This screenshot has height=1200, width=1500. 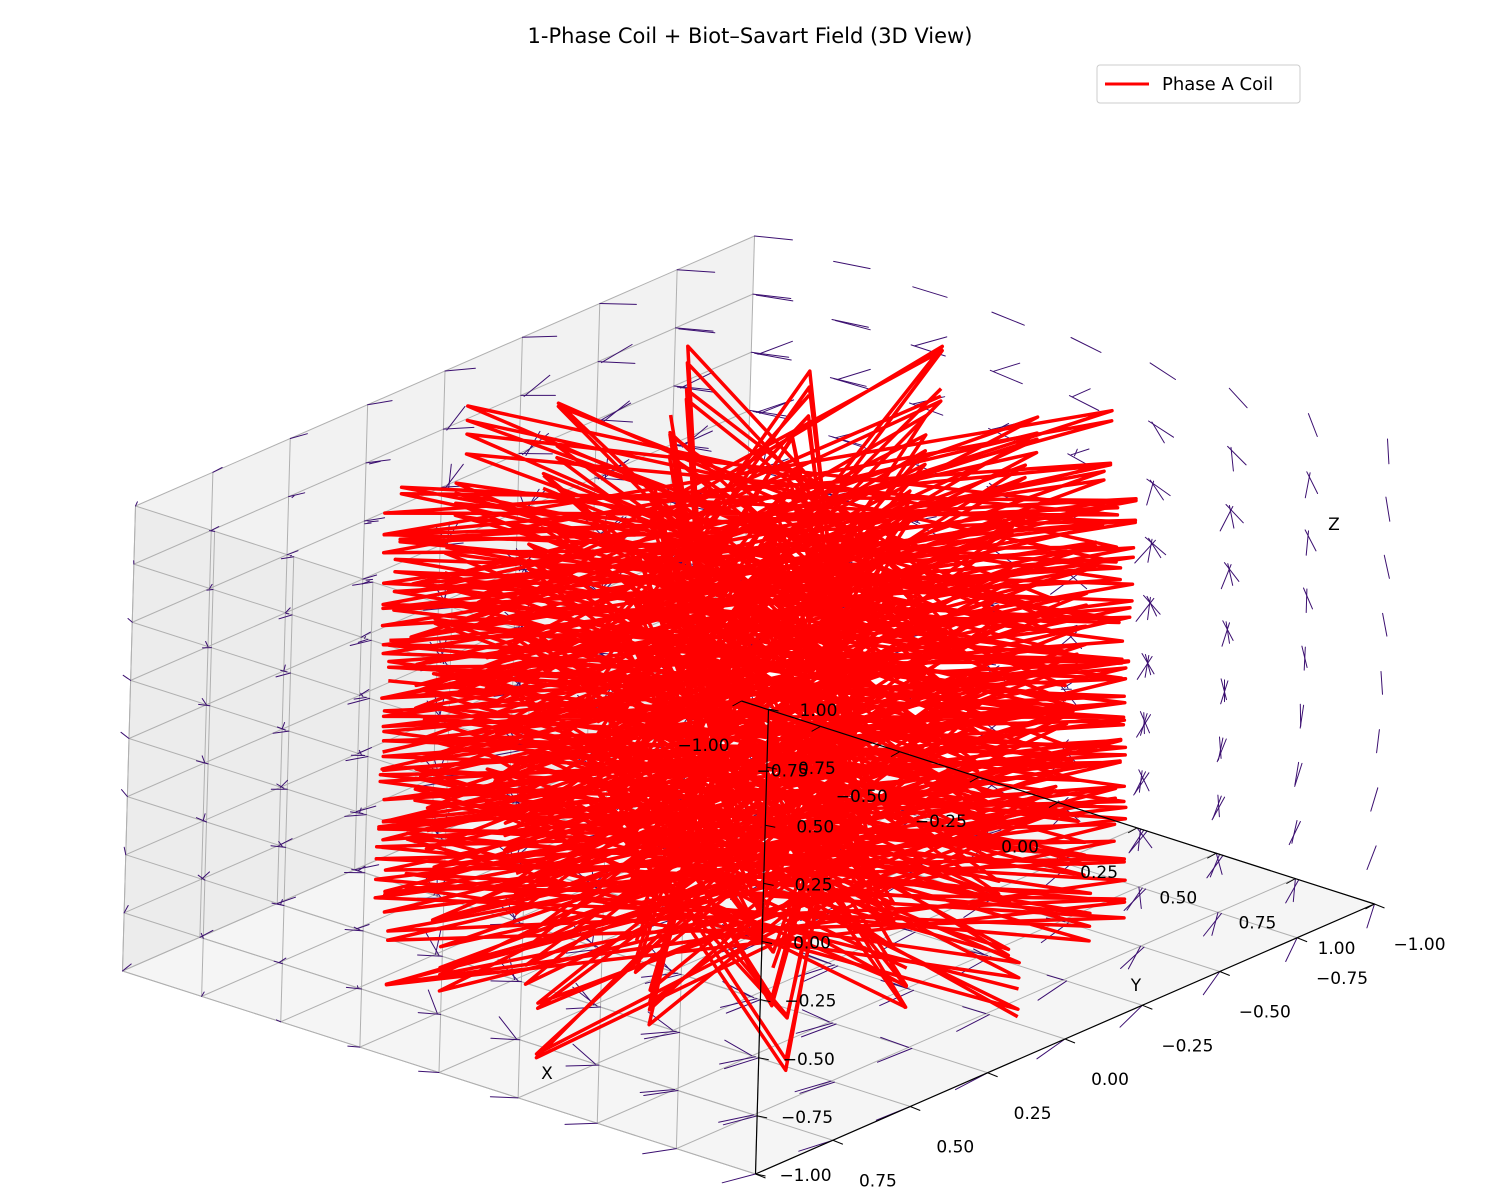 I want to click on legend-label-phase-a: Phase A Coil, so click(x=1217, y=84).